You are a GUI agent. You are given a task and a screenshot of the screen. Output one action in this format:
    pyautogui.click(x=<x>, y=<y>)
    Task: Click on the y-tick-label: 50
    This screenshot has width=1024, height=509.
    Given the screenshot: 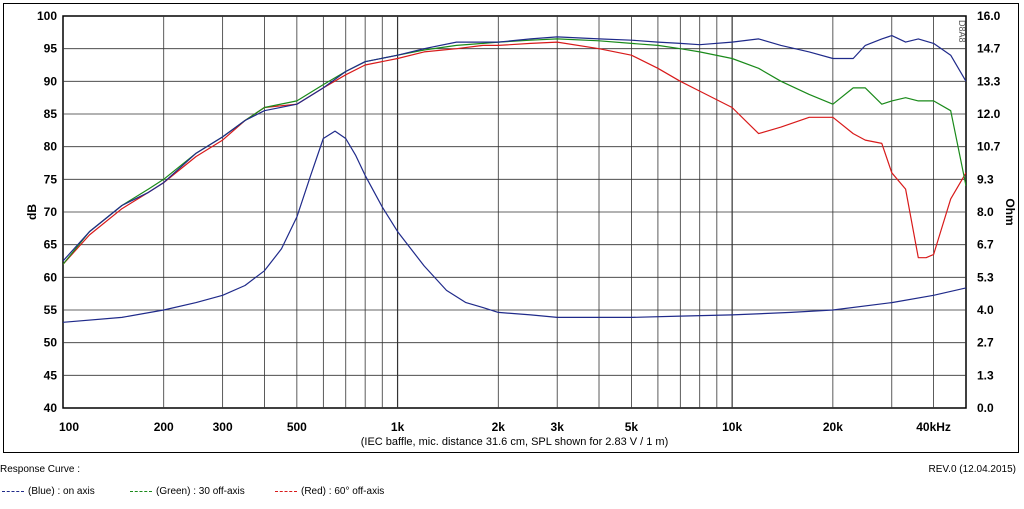 What is the action you would take?
    pyautogui.click(x=51, y=343)
    